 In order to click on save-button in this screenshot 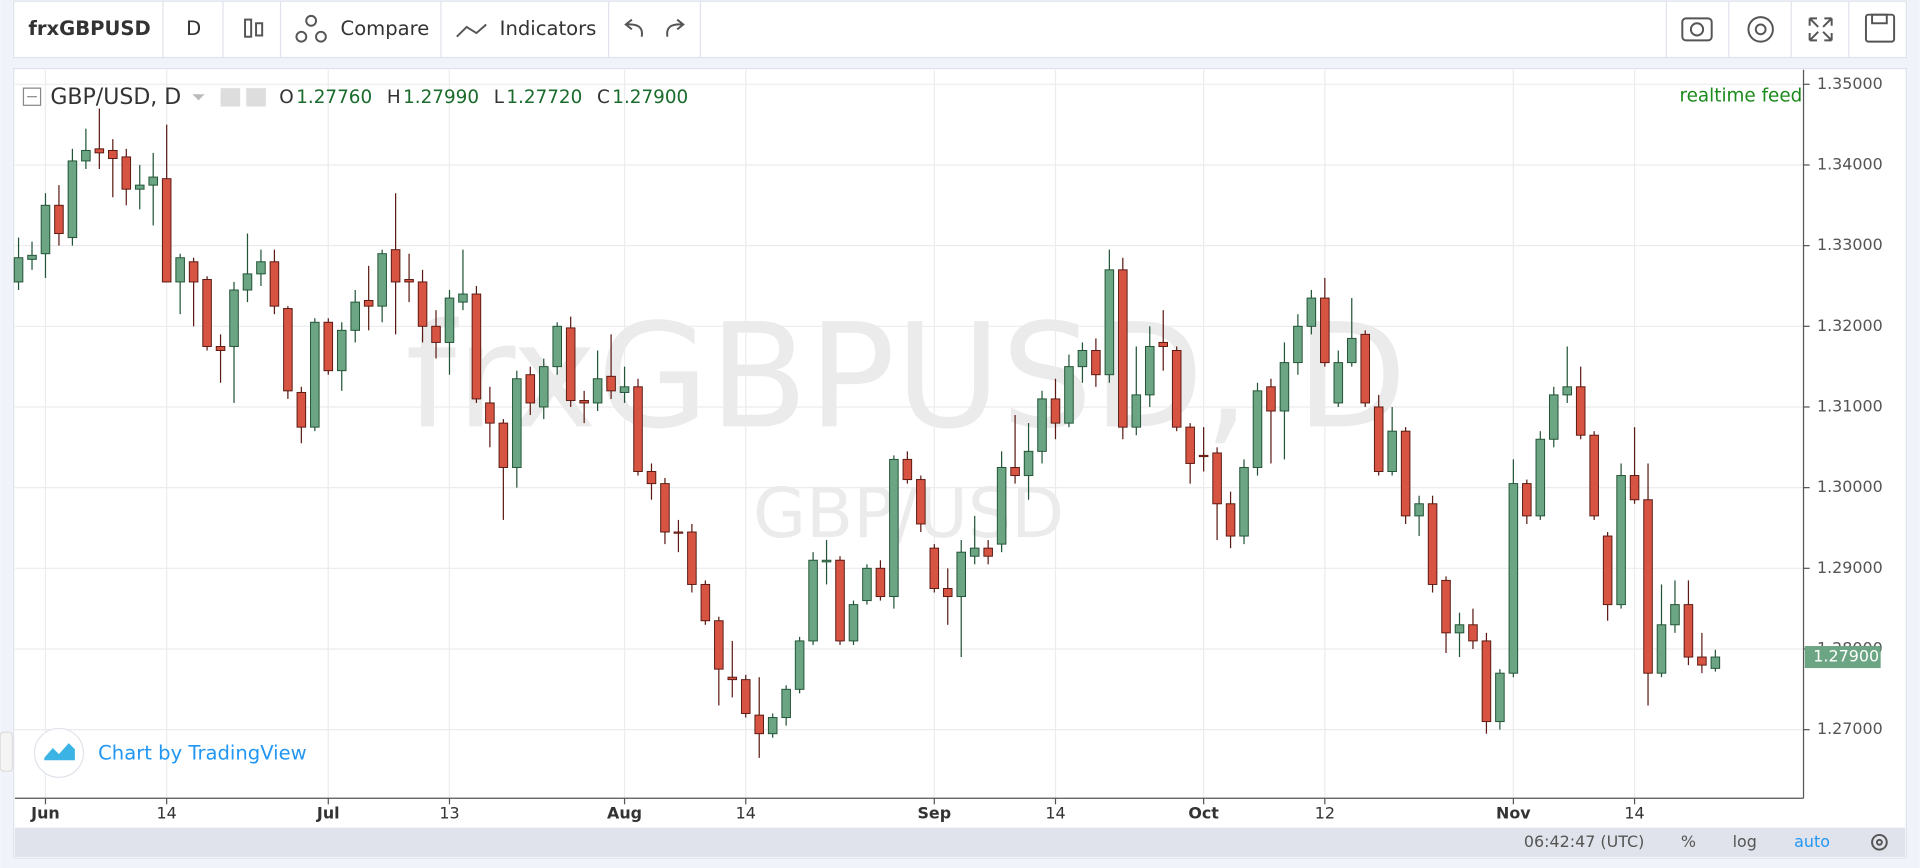, I will do `click(1880, 28)`.